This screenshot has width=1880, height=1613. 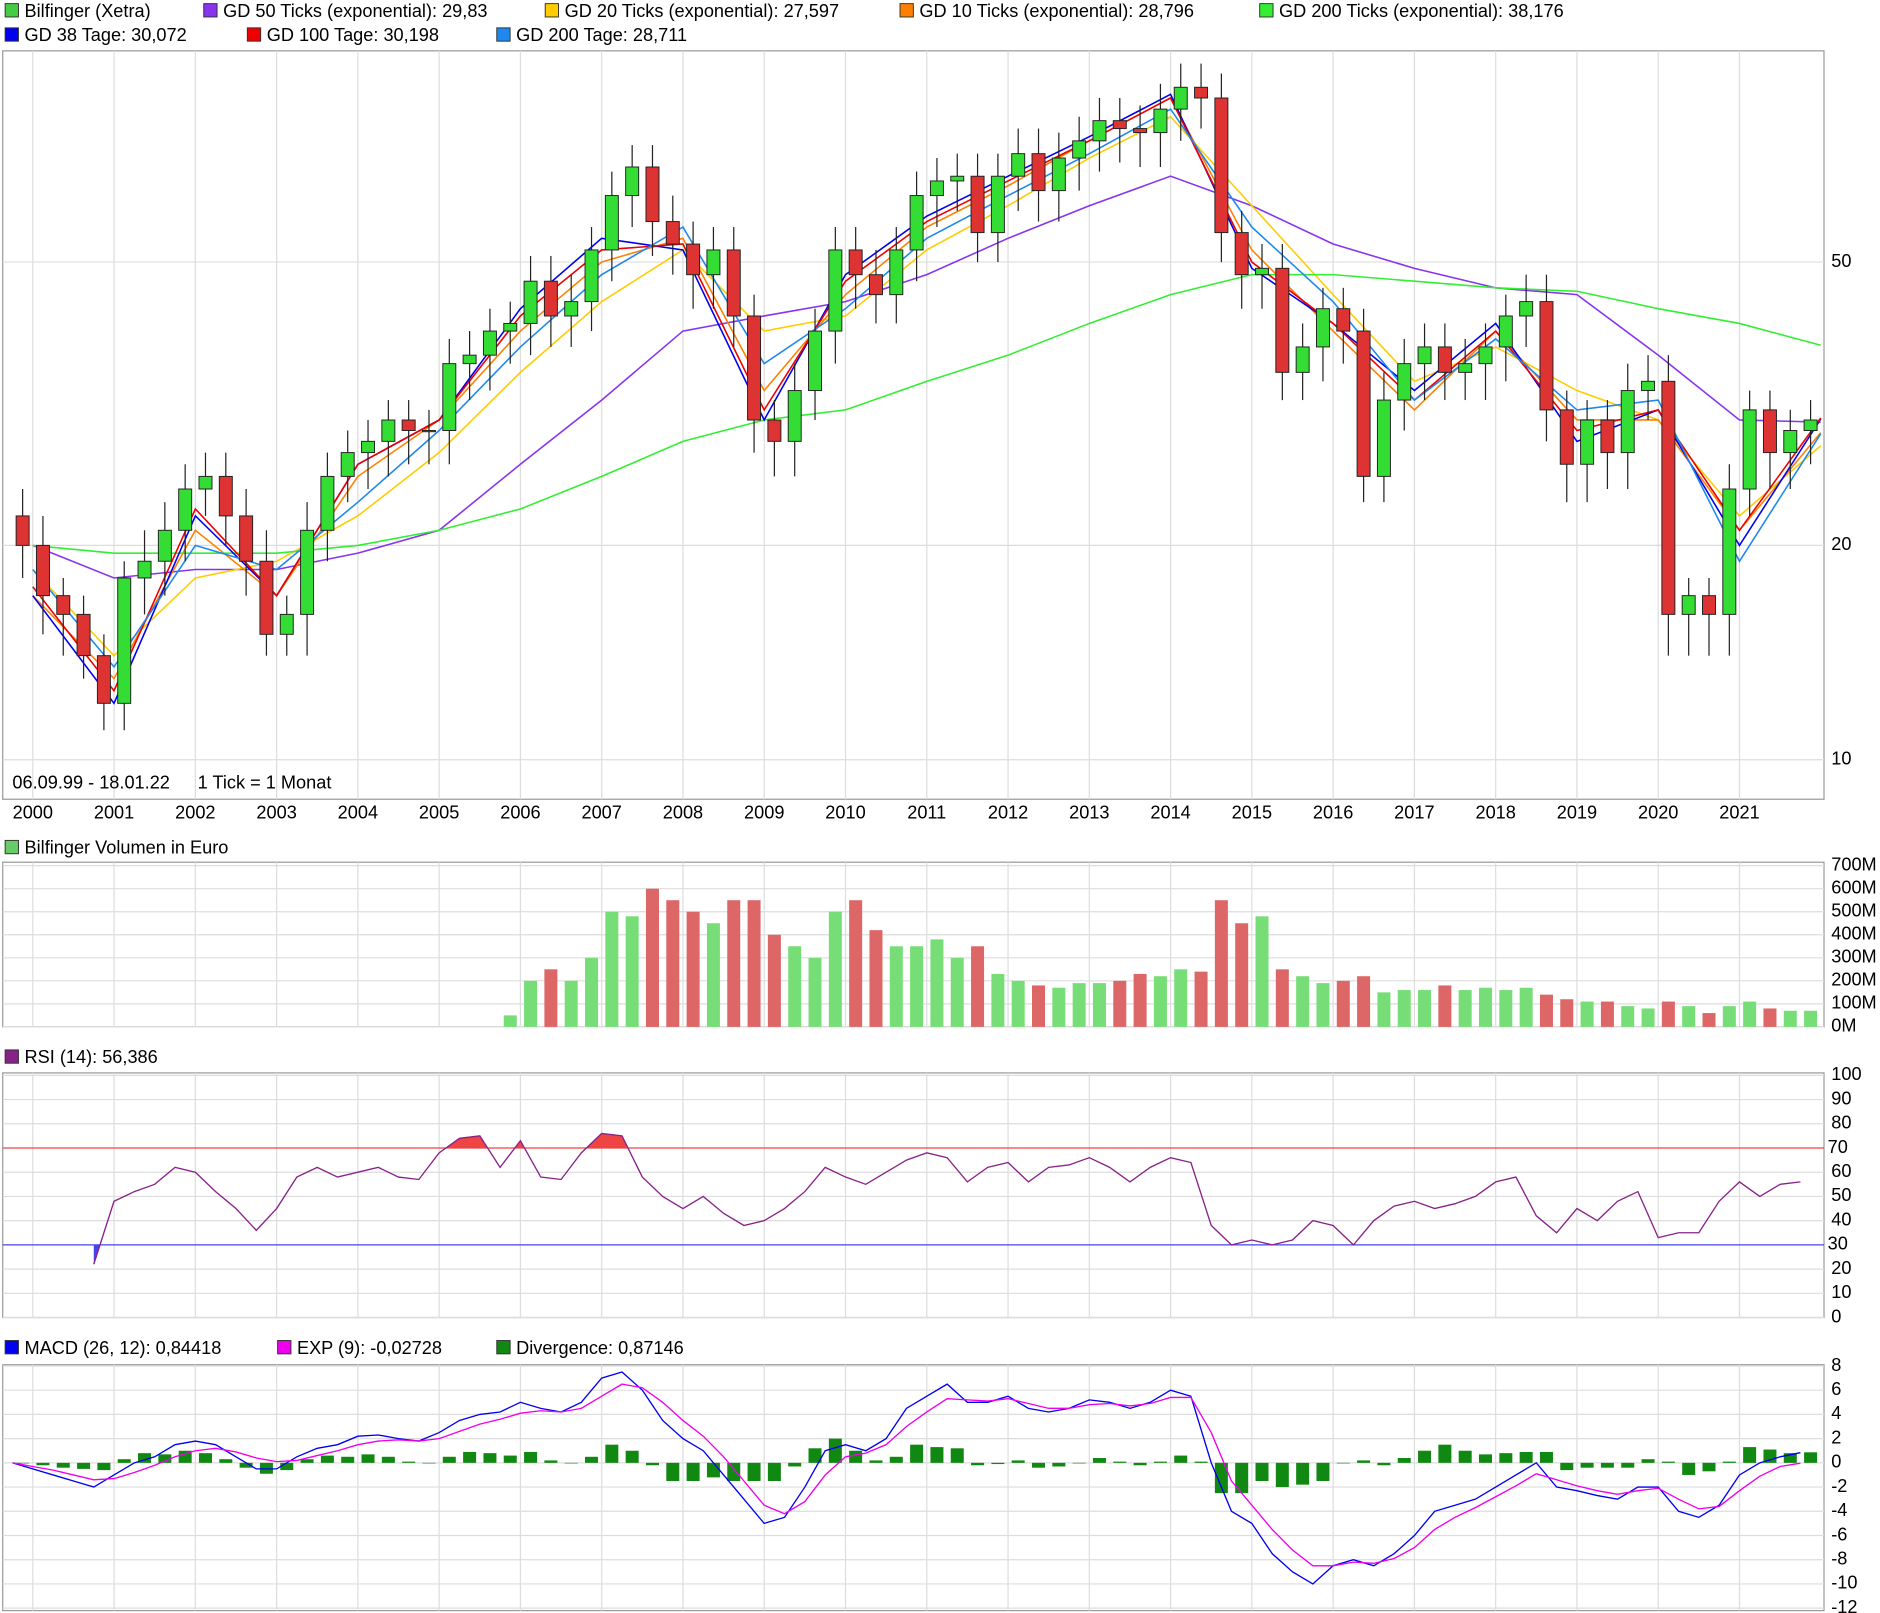 I want to click on y-tick-label: 8, so click(x=1836, y=1365).